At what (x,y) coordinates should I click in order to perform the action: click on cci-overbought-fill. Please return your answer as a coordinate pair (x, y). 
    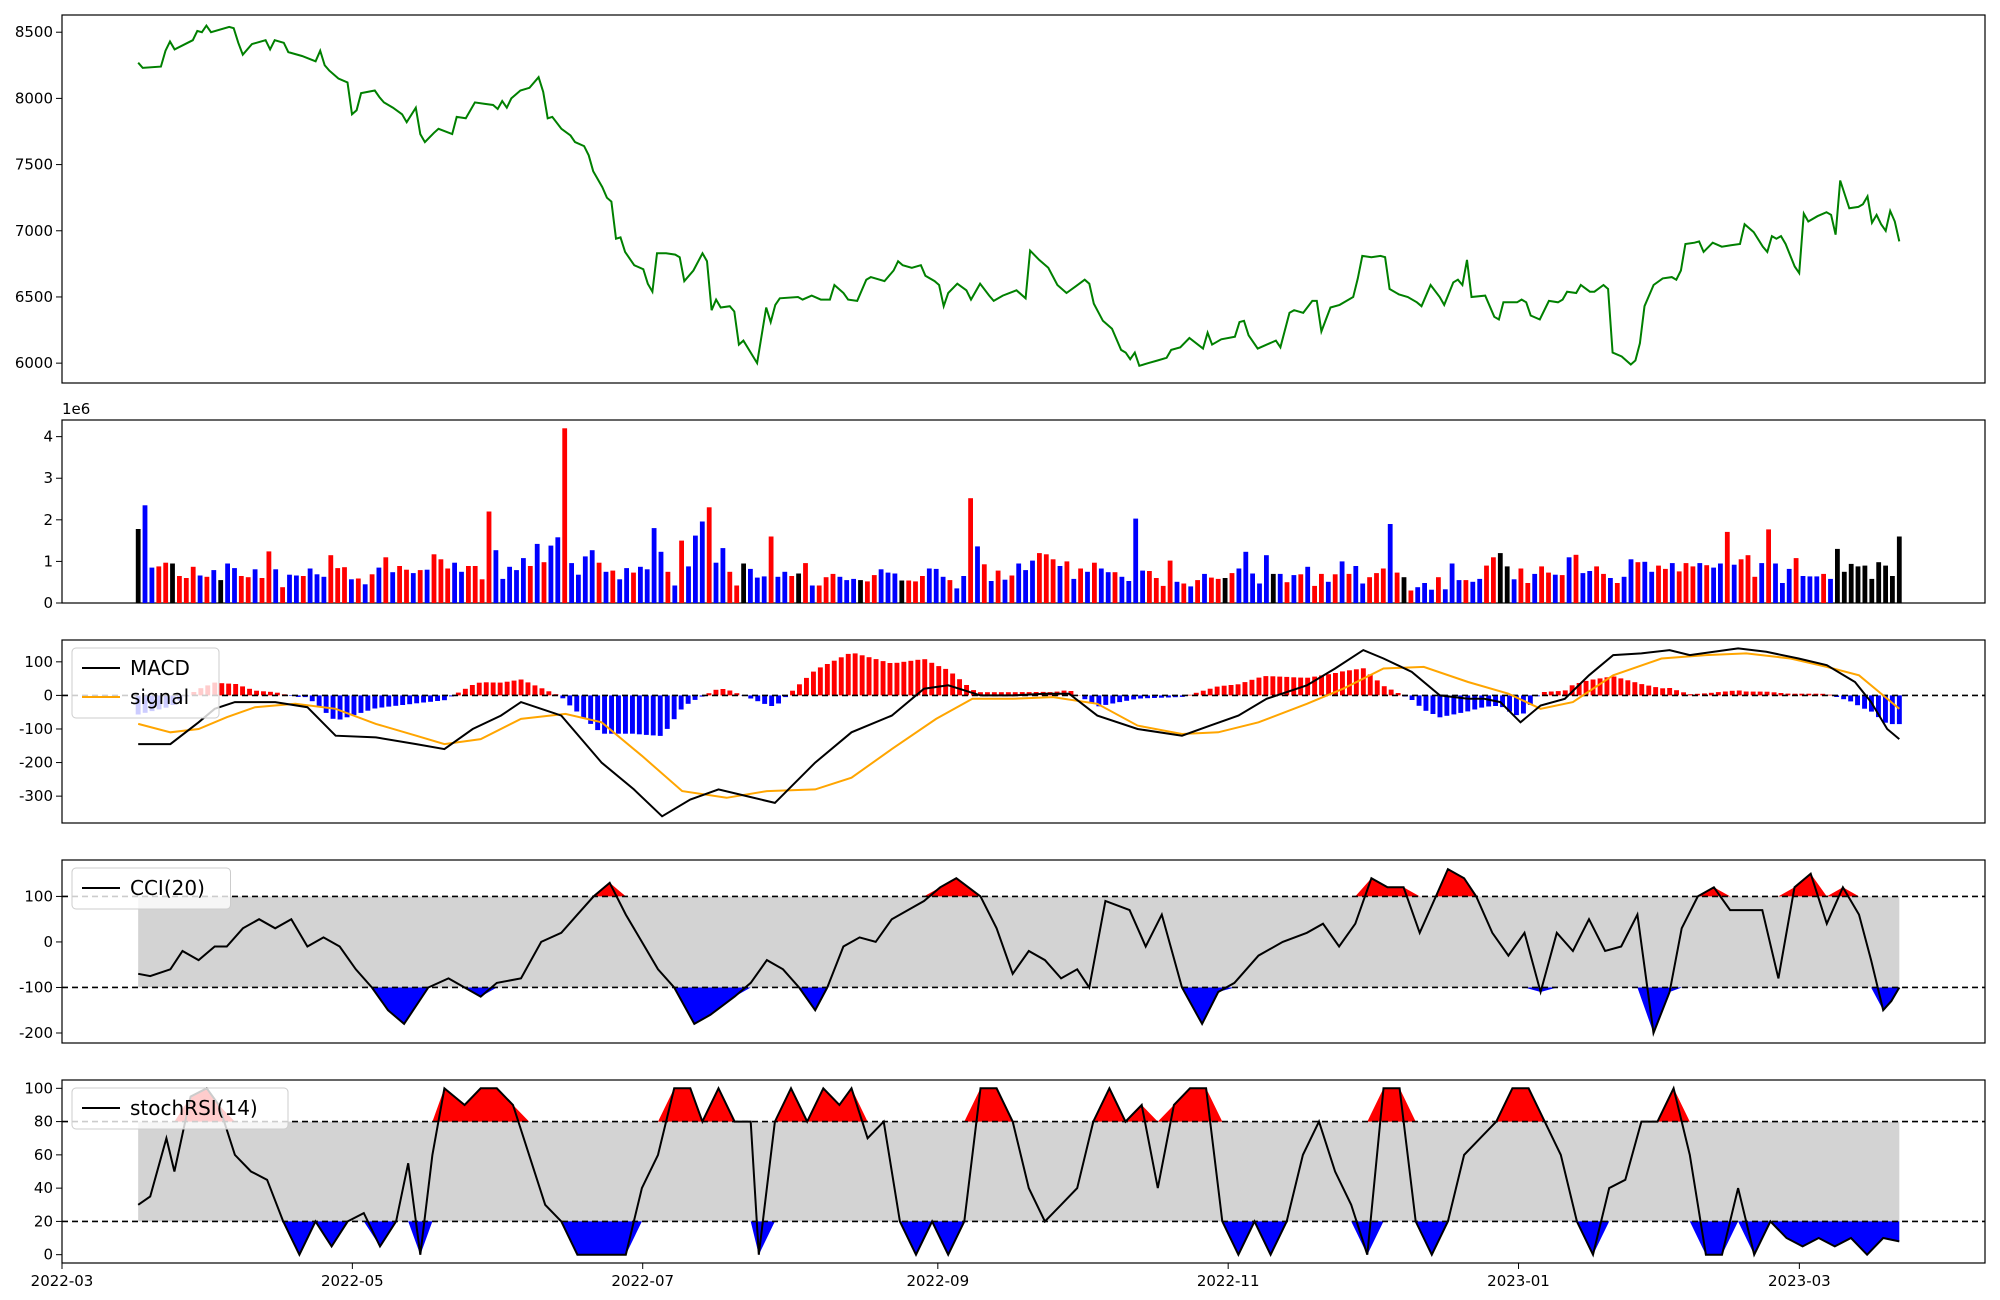
    Looking at the image, I should click on (1019, 883).